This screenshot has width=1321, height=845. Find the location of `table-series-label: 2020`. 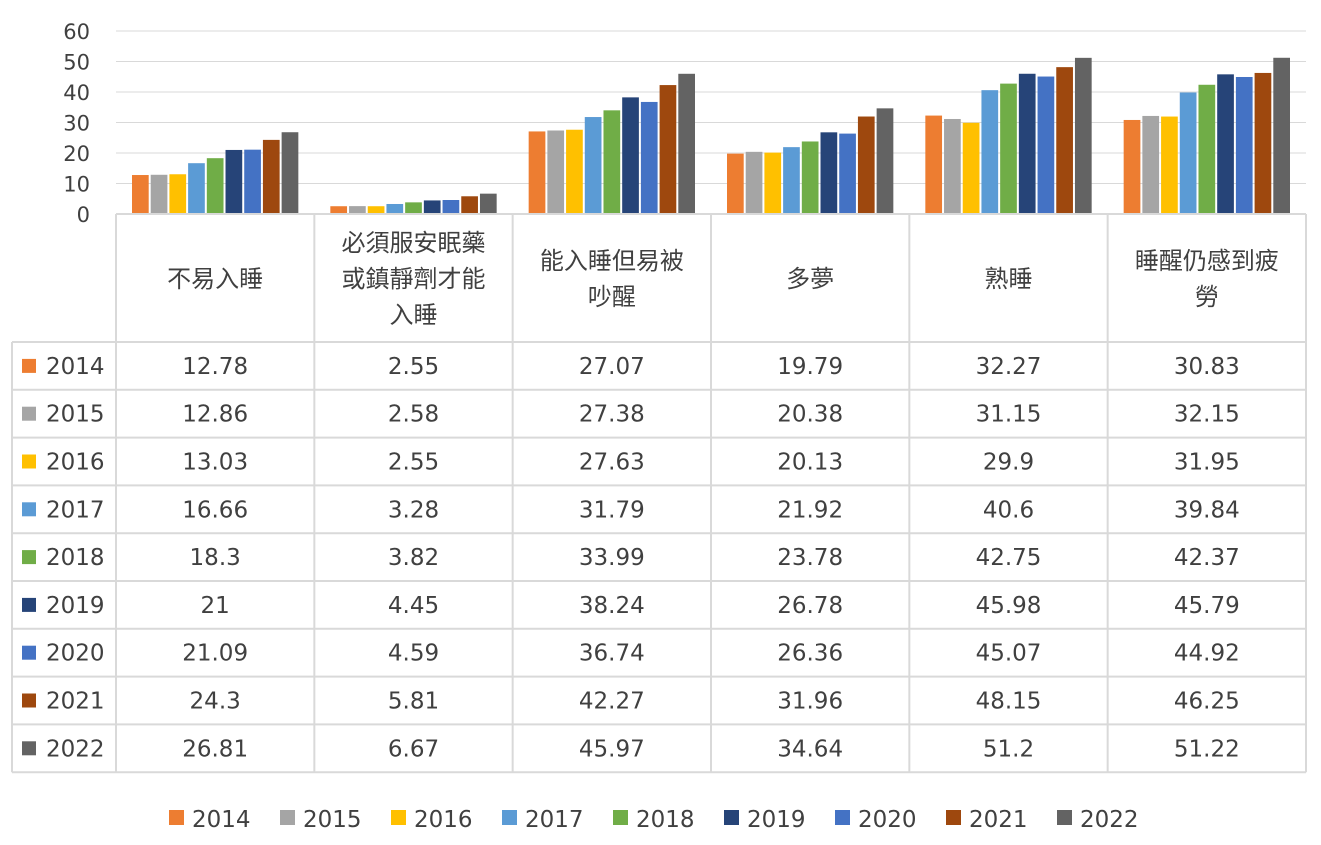

table-series-label: 2020 is located at coordinates (75, 654).